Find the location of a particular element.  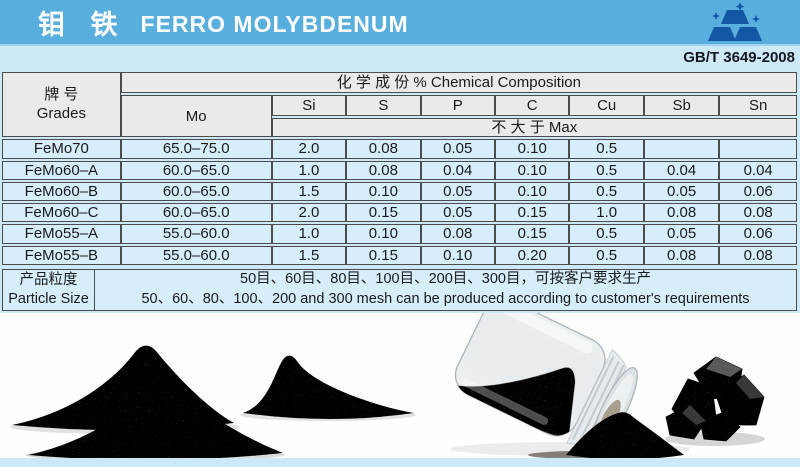

product-title-en: FERRO MOLYBDENUM is located at coordinates (274, 23).